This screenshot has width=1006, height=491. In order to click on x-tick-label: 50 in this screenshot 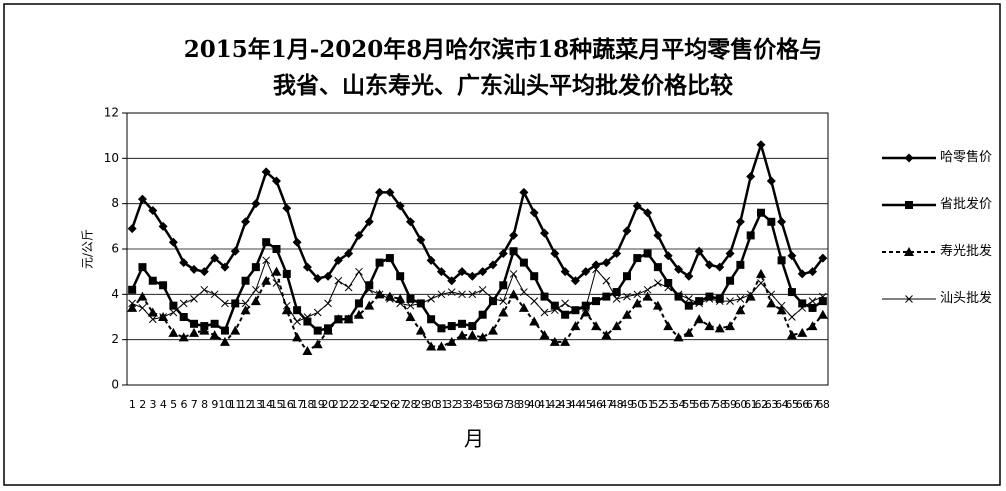, I will do `click(637, 404)`.